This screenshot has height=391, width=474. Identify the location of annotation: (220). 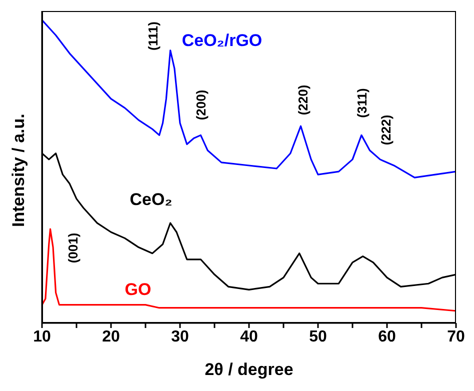
(303, 100).